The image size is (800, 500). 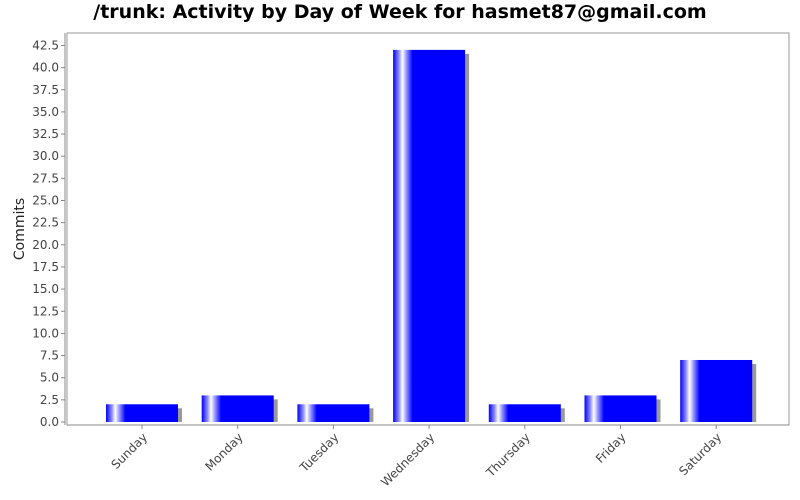 What do you see at coordinates (45, 333) in the screenshot?
I see `y-tick-label: 10.0` at bounding box center [45, 333].